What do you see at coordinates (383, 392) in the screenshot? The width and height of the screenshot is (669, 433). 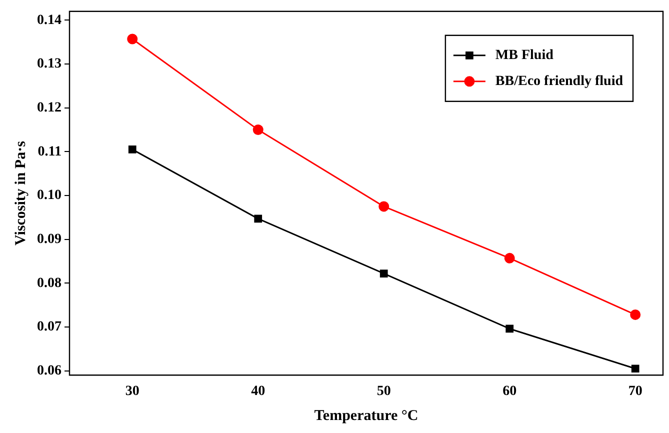 I see `x-tick-label: 50` at bounding box center [383, 392].